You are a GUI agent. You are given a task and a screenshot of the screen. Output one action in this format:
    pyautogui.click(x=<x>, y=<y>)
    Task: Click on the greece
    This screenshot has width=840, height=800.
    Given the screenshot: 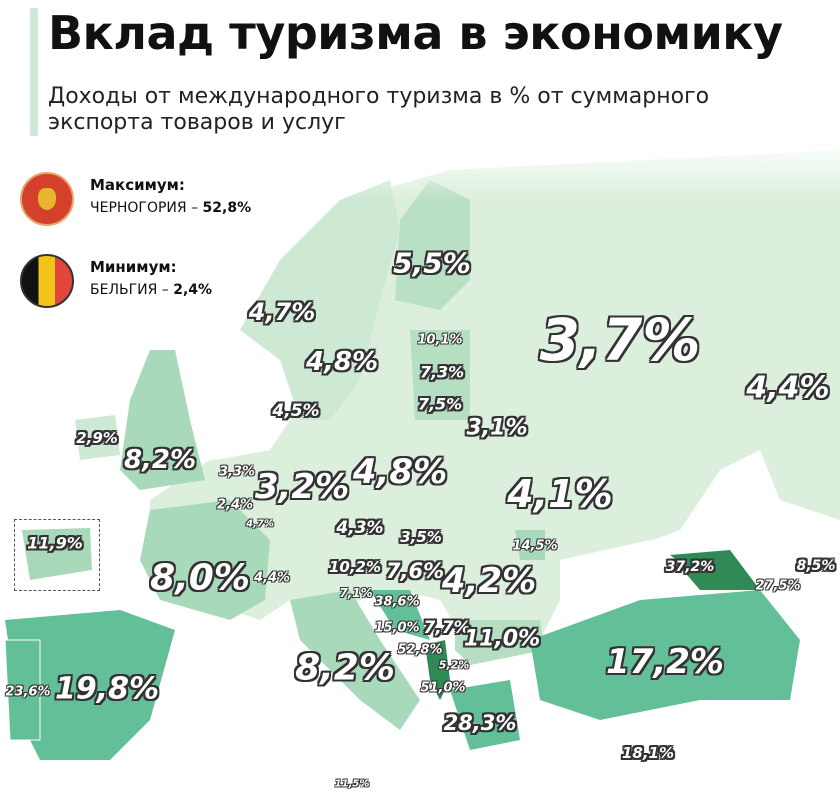 What is the action you would take?
    pyautogui.click(x=485, y=715)
    